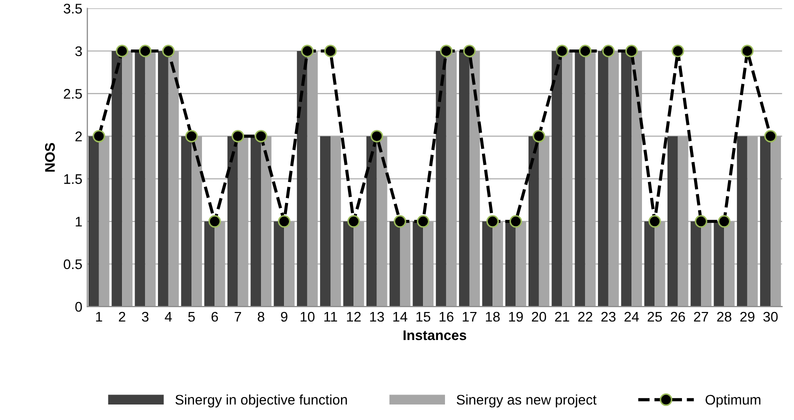 The image size is (794, 420). What do you see at coordinates (608, 317) in the screenshot?
I see `x-tick-label: 23` at bounding box center [608, 317].